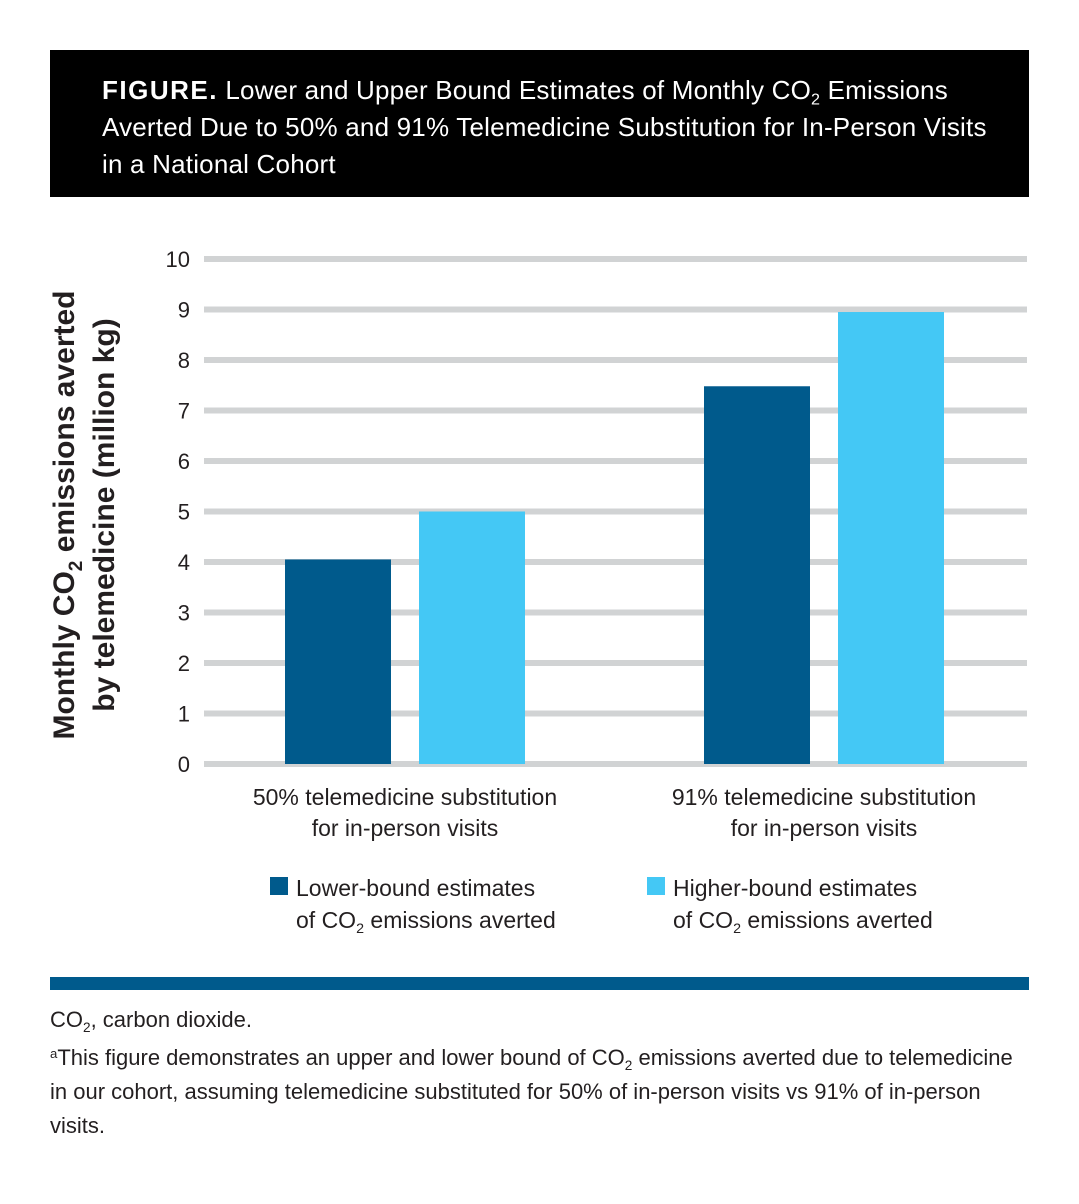 The image size is (1079, 1204). I want to click on y-tick-label: 0, so click(184, 764).